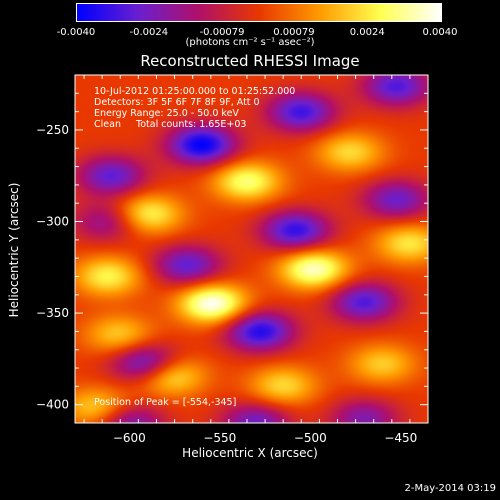 This screenshot has height=500, width=500. I want to click on colorbar-tick-label: 0.0024, so click(367, 32).